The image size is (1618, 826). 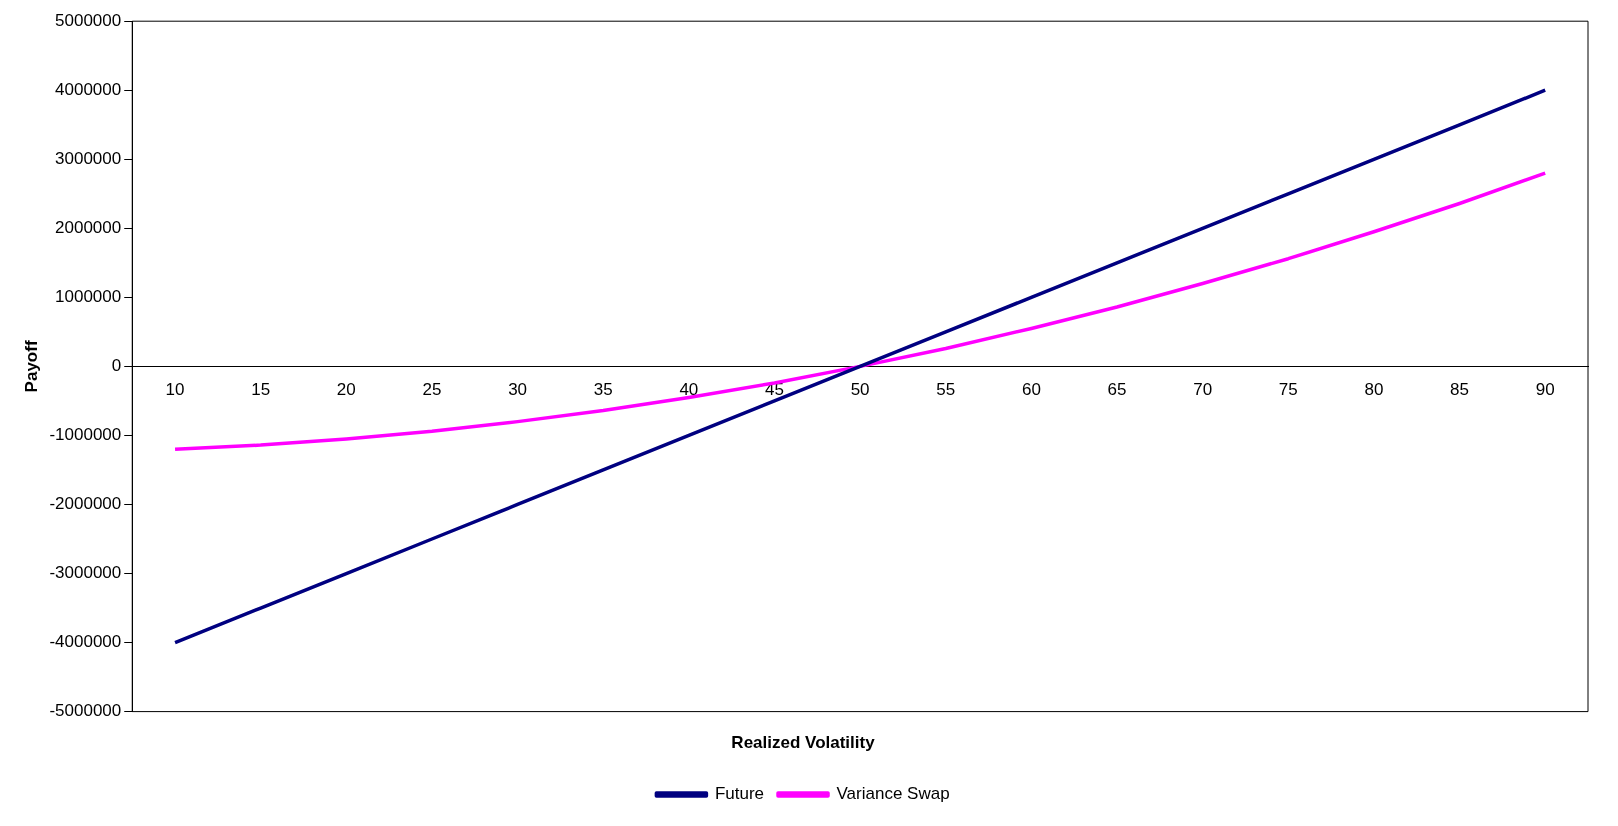 What do you see at coordinates (1117, 390) in the screenshot?
I see `x-tick-label: 65` at bounding box center [1117, 390].